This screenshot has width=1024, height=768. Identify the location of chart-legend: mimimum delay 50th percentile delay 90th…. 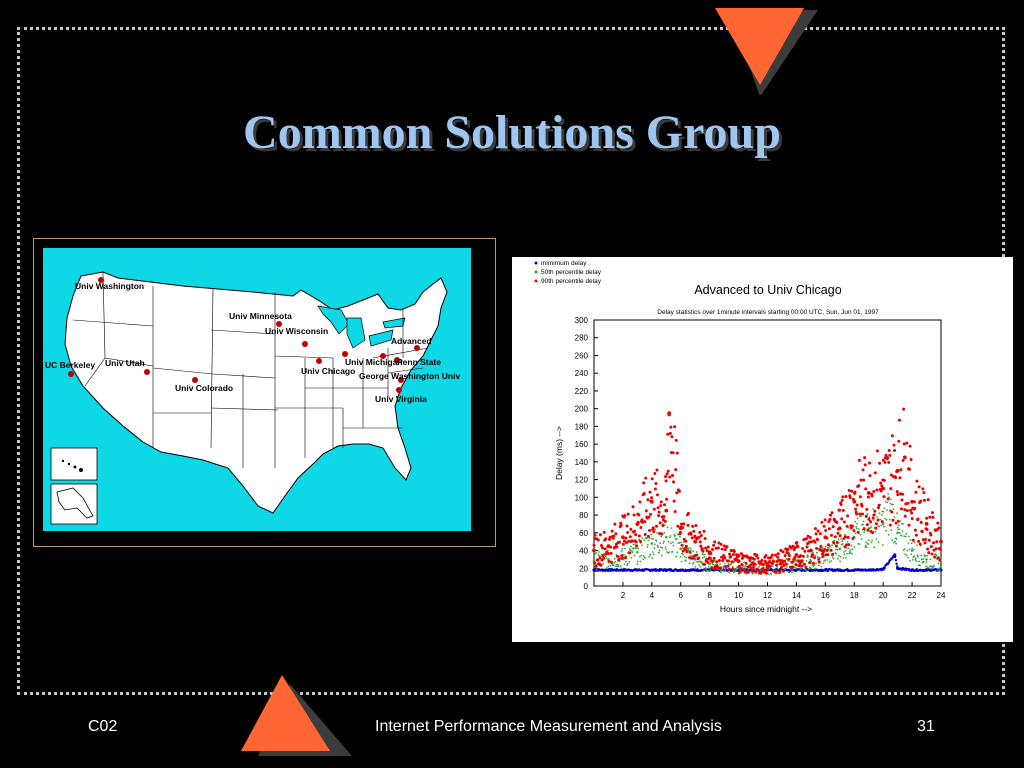
(568, 272).